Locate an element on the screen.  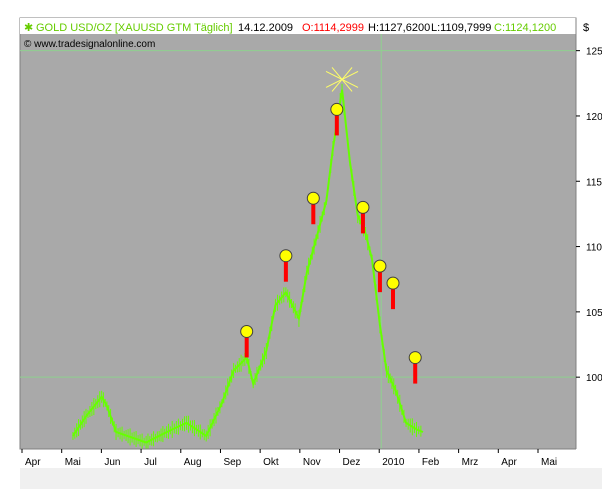
x-tick-label: Feb is located at coordinates (431, 462).